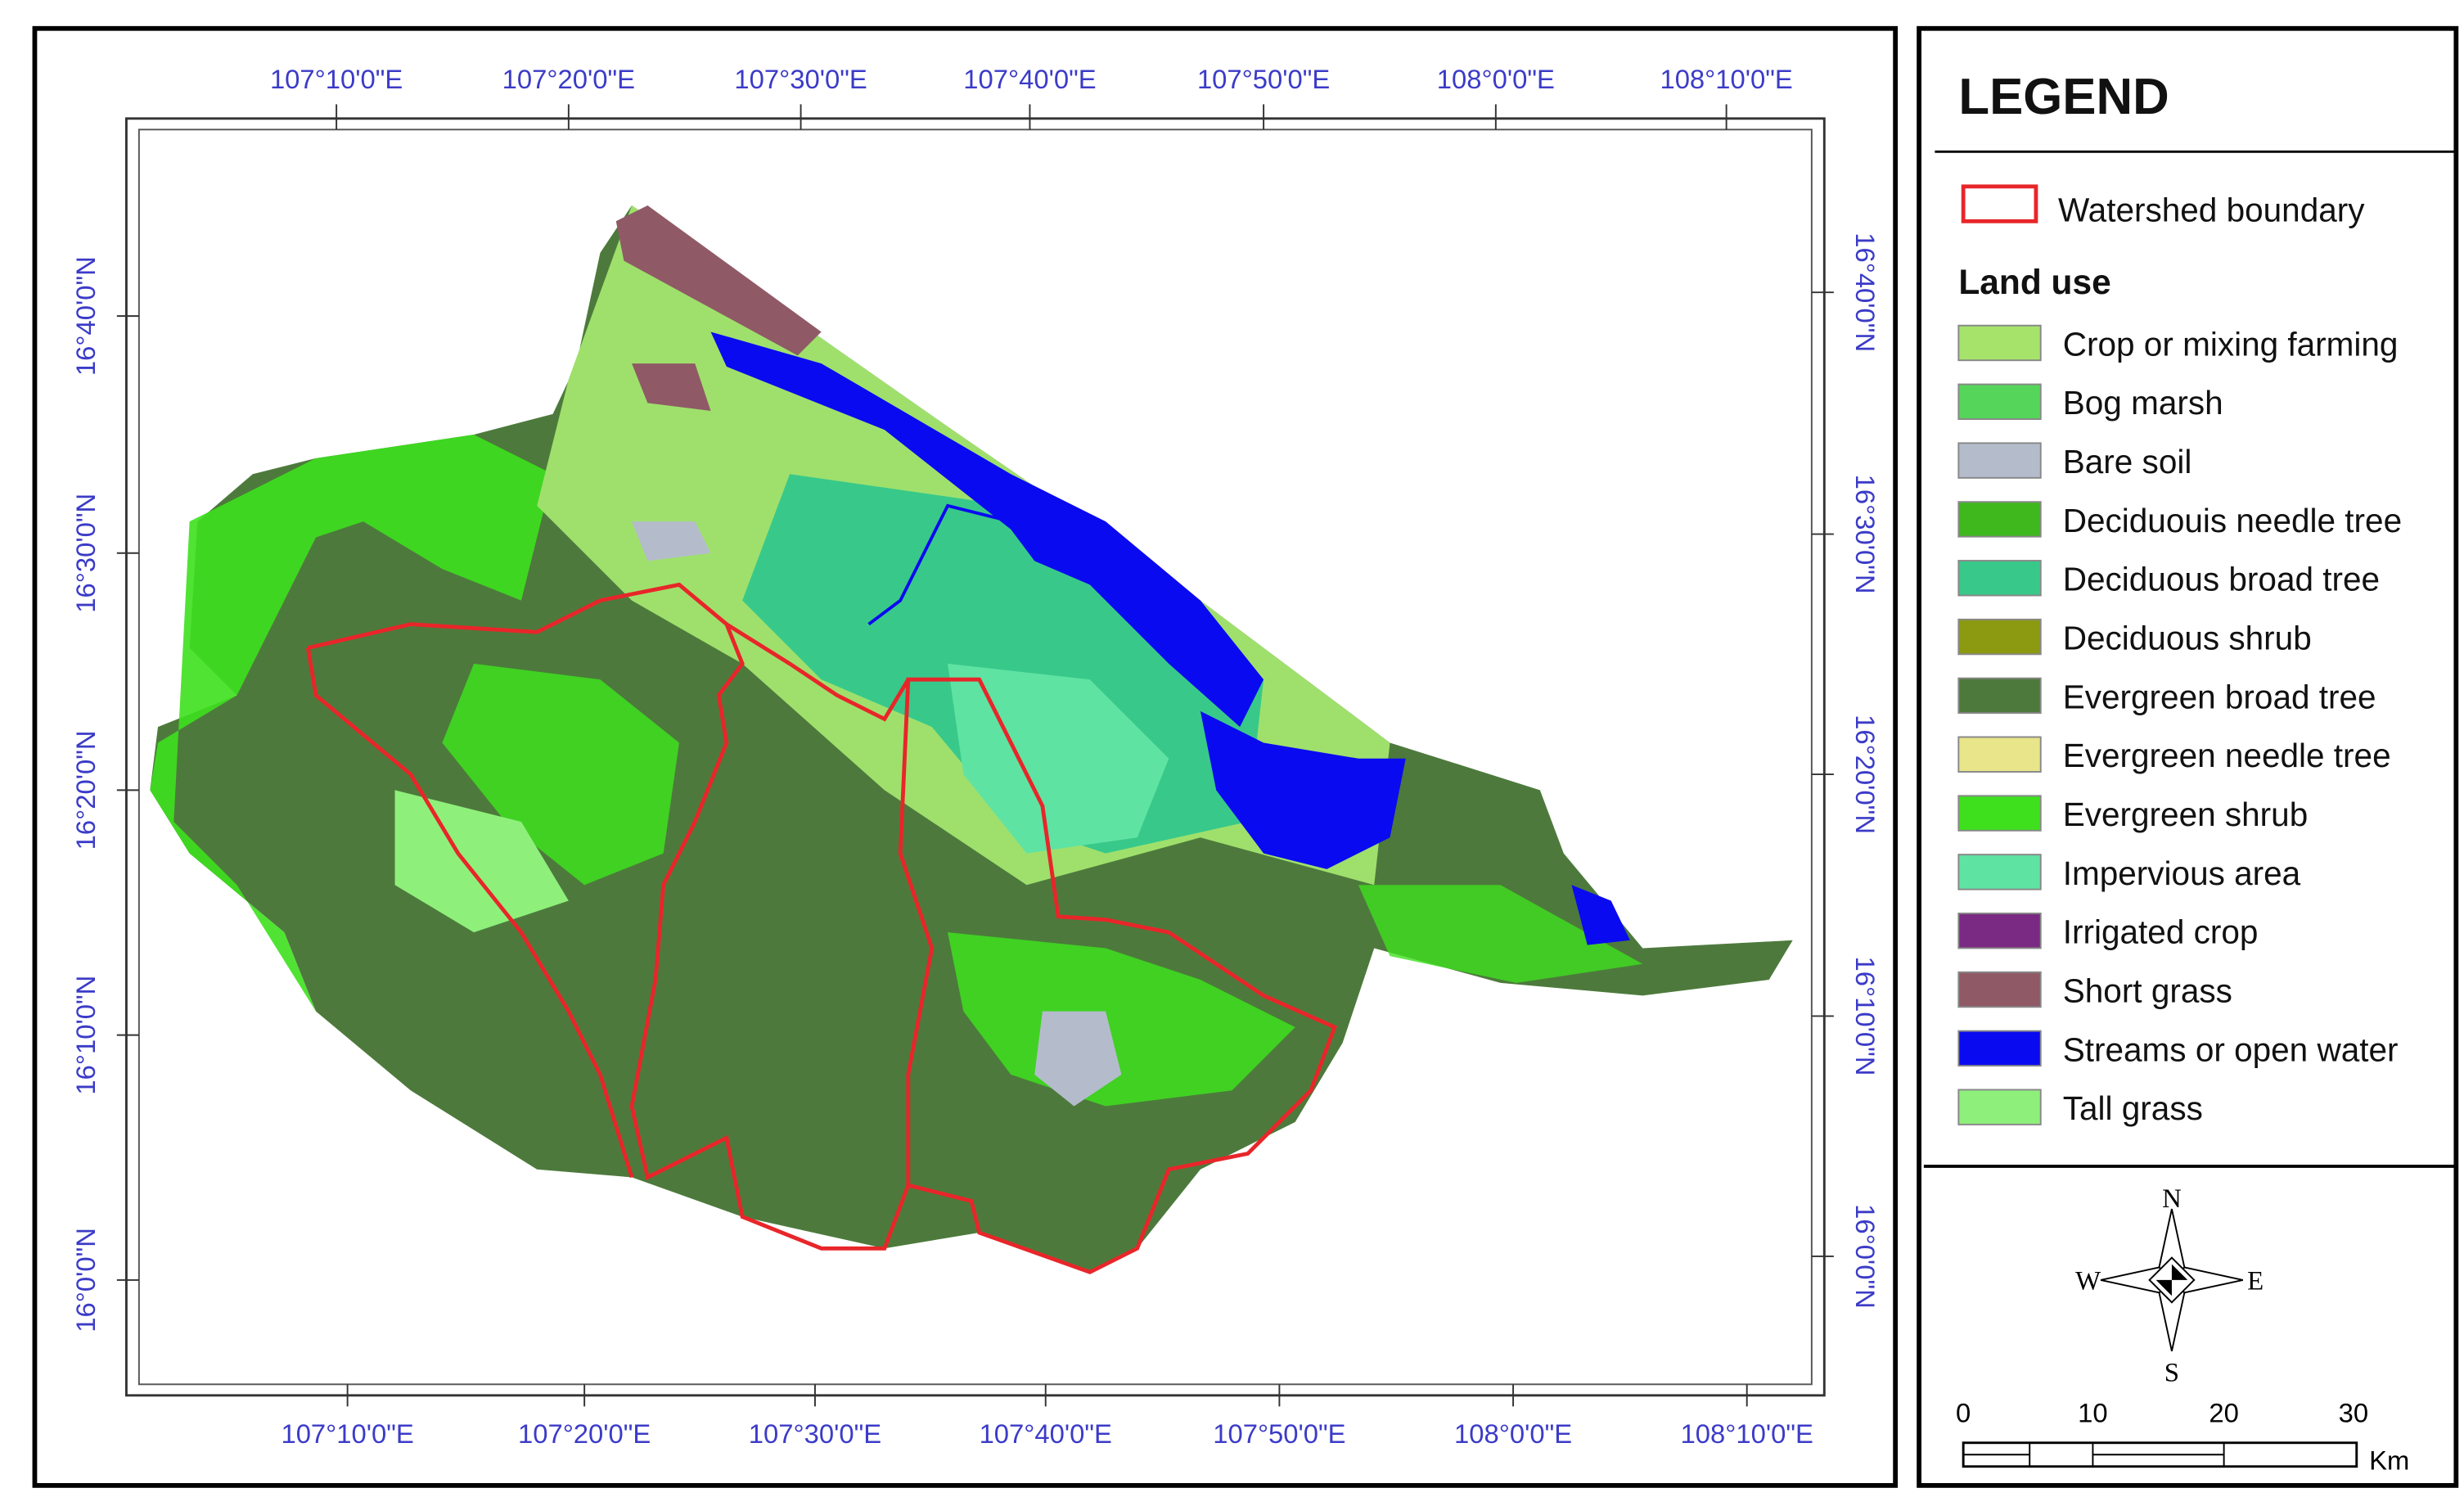 The image size is (2464, 1506). Describe the element at coordinates (2219, 696) in the screenshot. I see `legend-label: Evergreen broad tree` at that location.